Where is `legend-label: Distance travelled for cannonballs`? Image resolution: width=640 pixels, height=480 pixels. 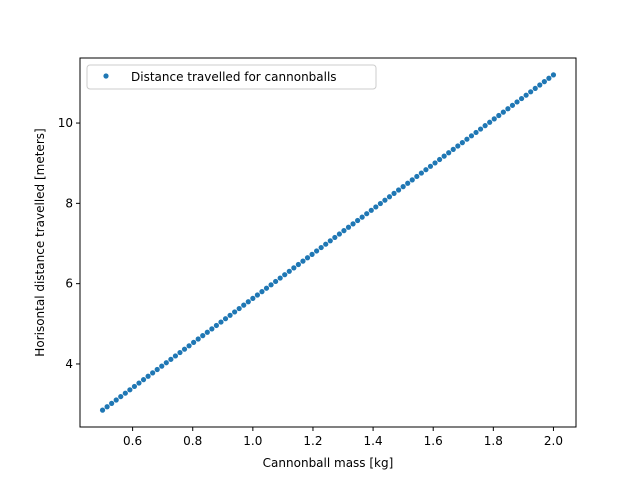
legend-label: Distance travelled for cannonballs is located at coordinates (234, 77).